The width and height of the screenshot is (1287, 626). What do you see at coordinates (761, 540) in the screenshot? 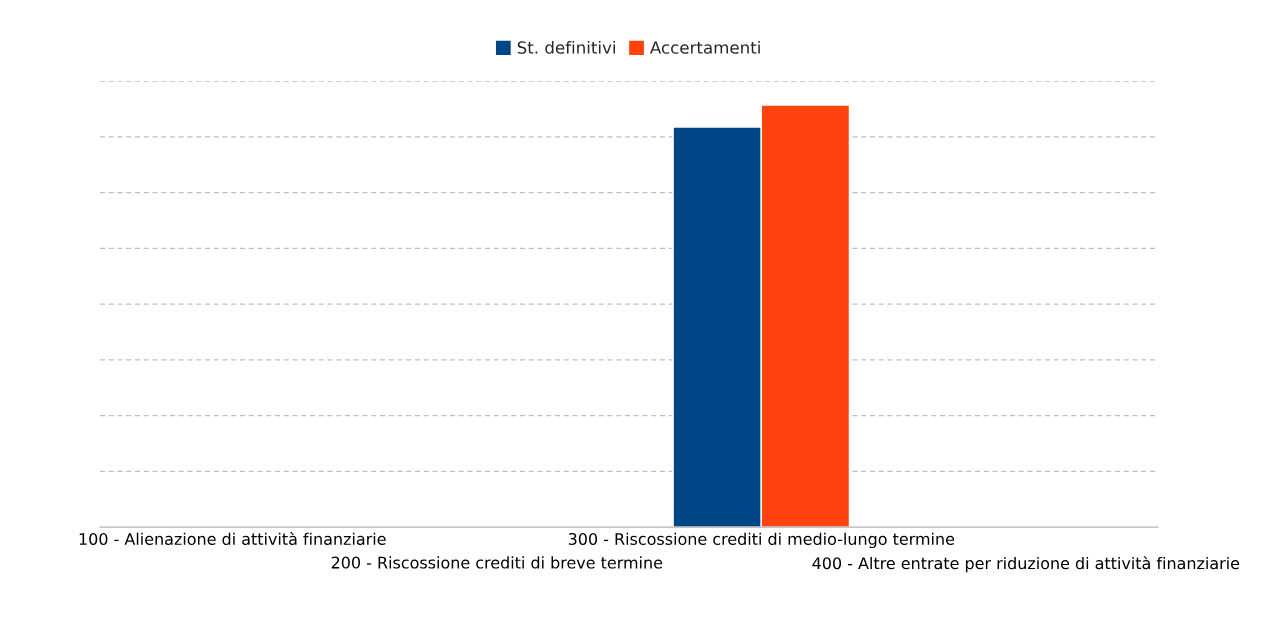
I see `x-tick-label: 300 - Riscossione crediti di medio-lungo termine` at bounding box center [761, 540].